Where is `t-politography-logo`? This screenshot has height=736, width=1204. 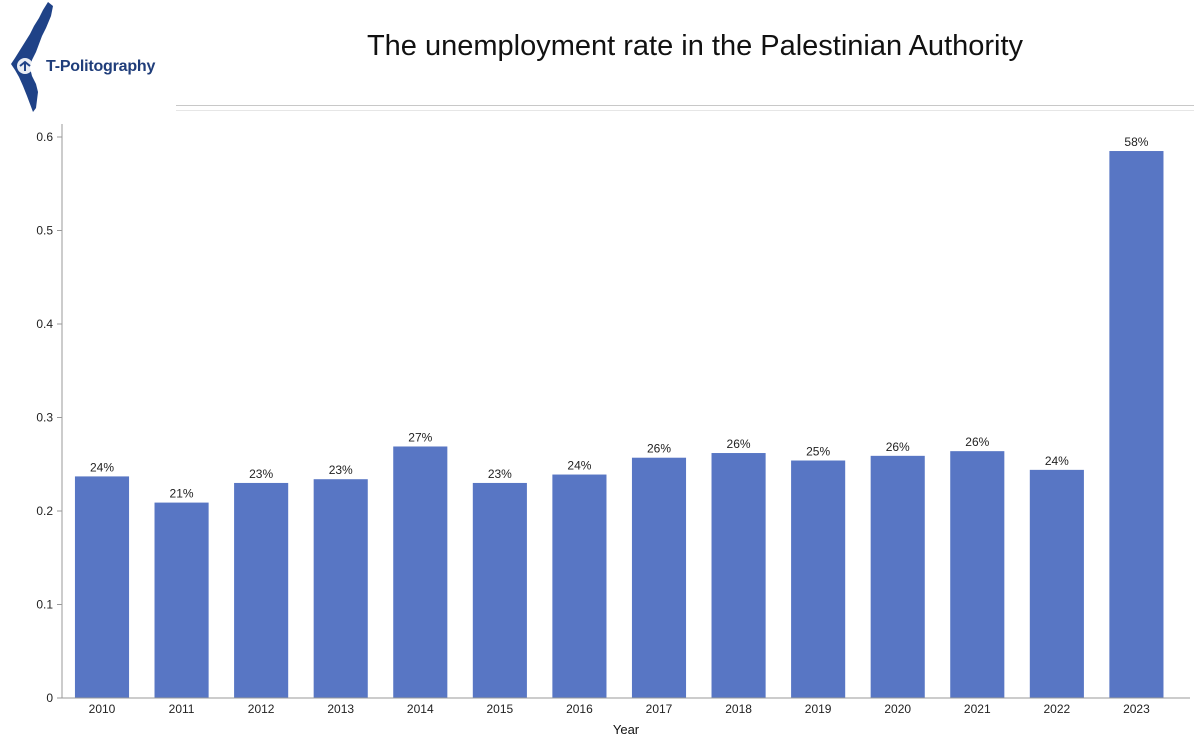
t-politography-logo is located at coordinates (32, 57).